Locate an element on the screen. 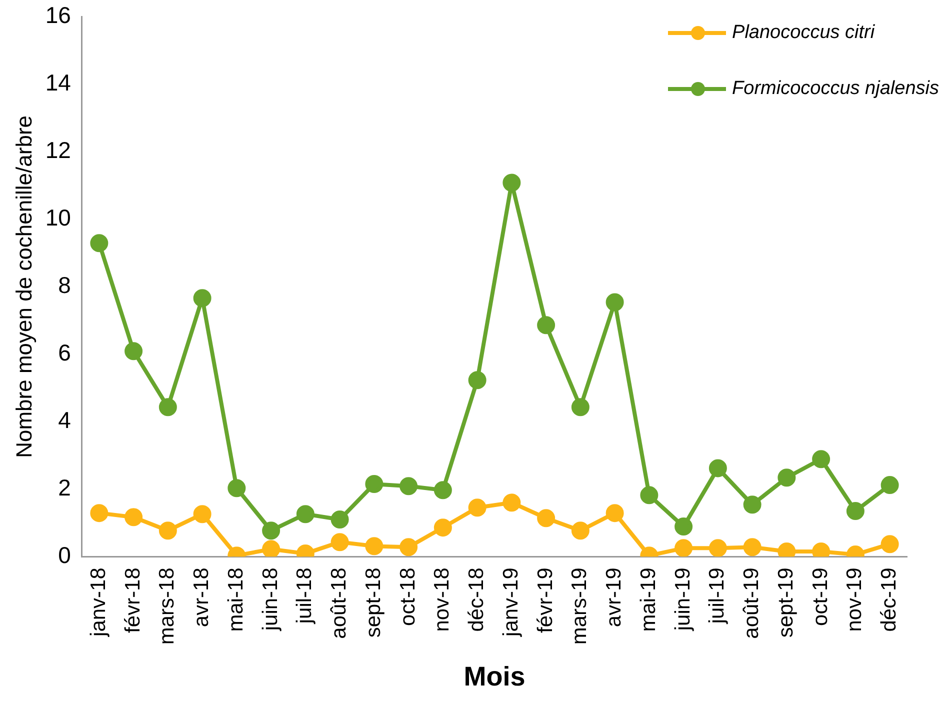  x-tick-label: mai-18 is located at coordinates (236, 600).